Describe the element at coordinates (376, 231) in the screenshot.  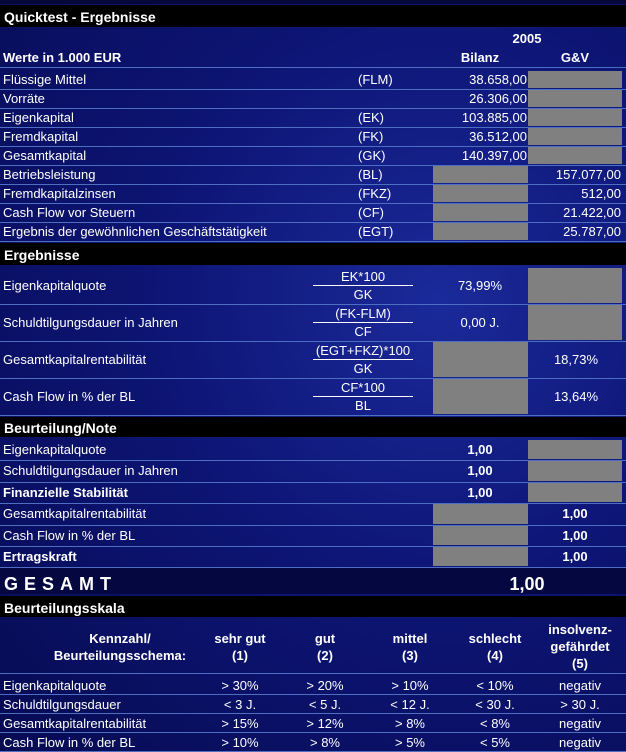
I see `abbreviation: (EGT)` at that location.